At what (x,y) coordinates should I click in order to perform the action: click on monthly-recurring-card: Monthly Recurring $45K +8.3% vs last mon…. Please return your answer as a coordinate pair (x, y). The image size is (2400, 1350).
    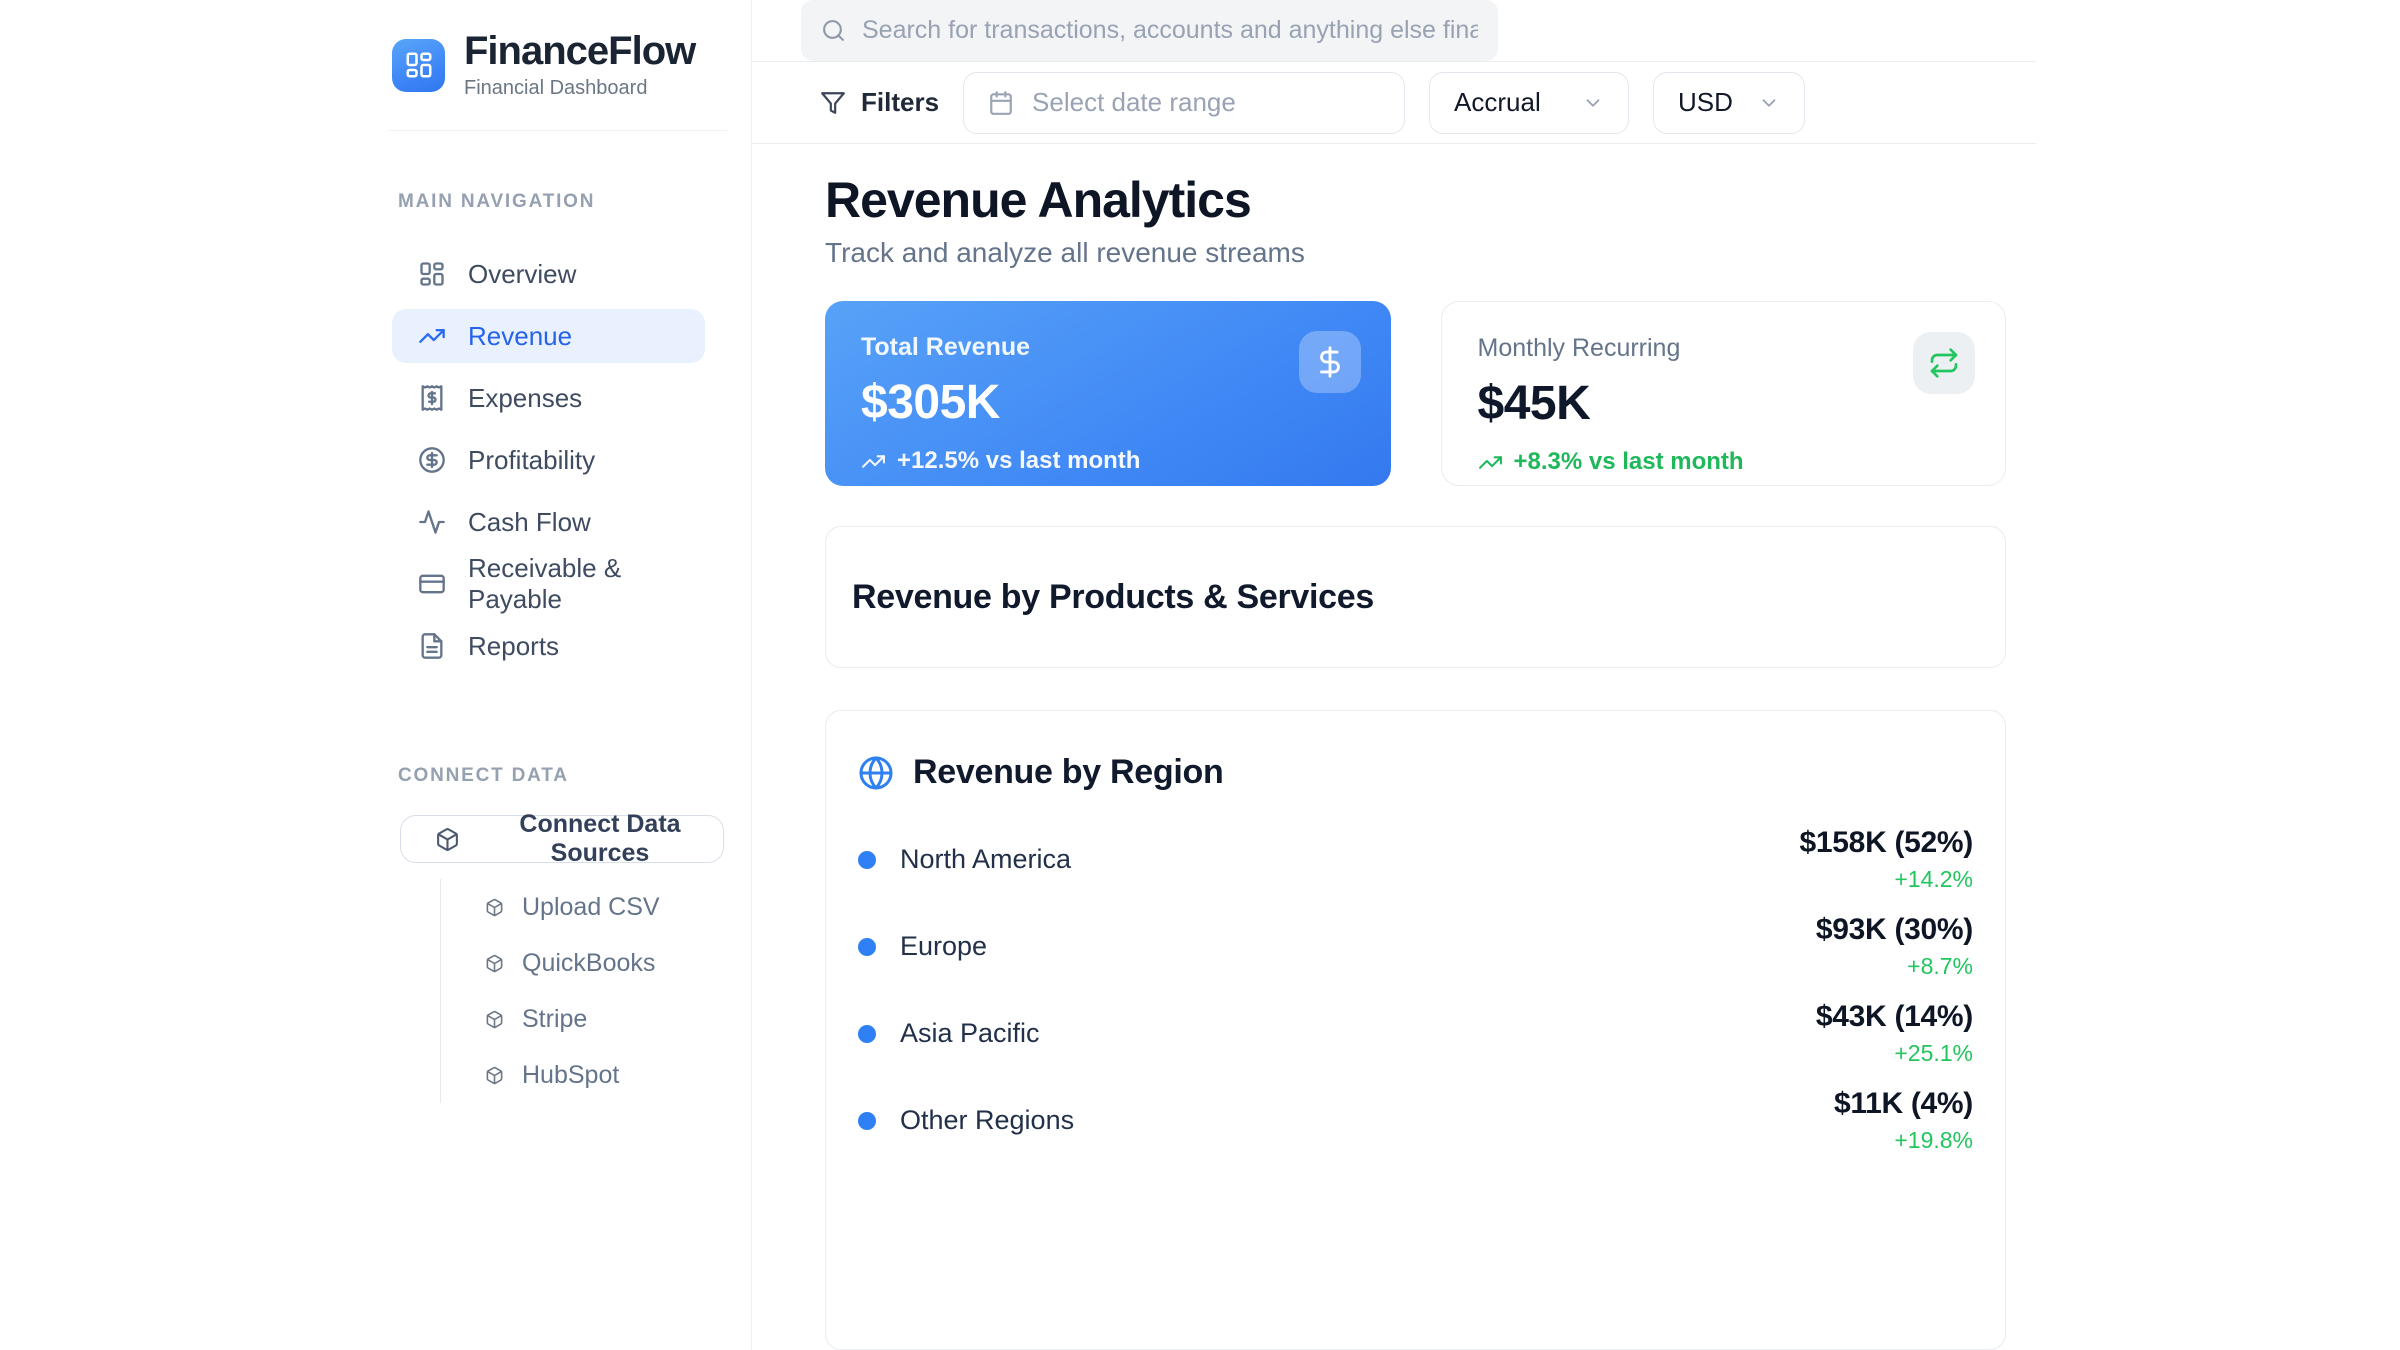
    Looking at the image, I should click on (1723, 393).